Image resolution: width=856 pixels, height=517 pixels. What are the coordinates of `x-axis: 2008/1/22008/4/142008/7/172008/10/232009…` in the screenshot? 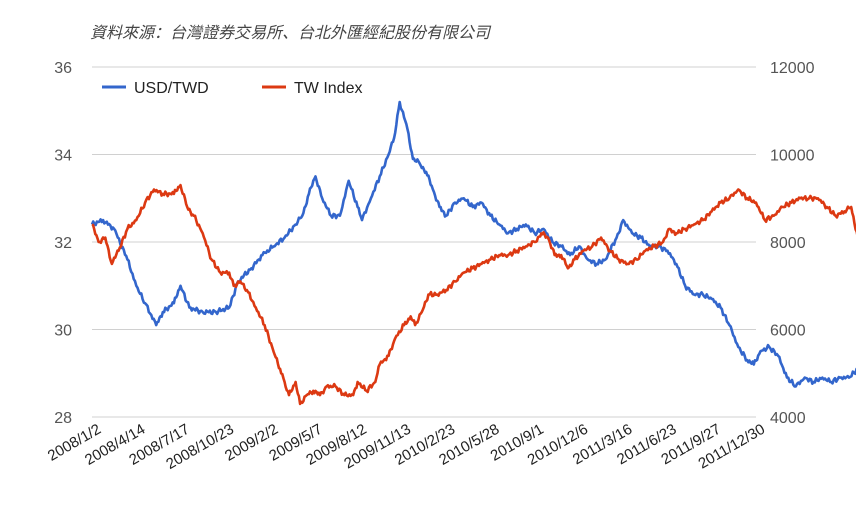 It's located at (406, 447).